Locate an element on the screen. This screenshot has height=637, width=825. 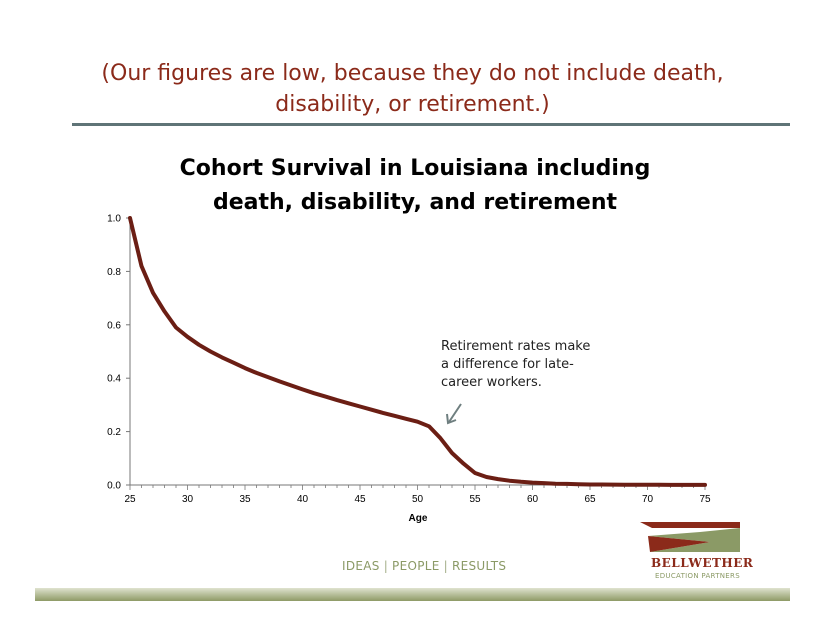
x-tick-label: 25 is located at coordinates (130, 499).